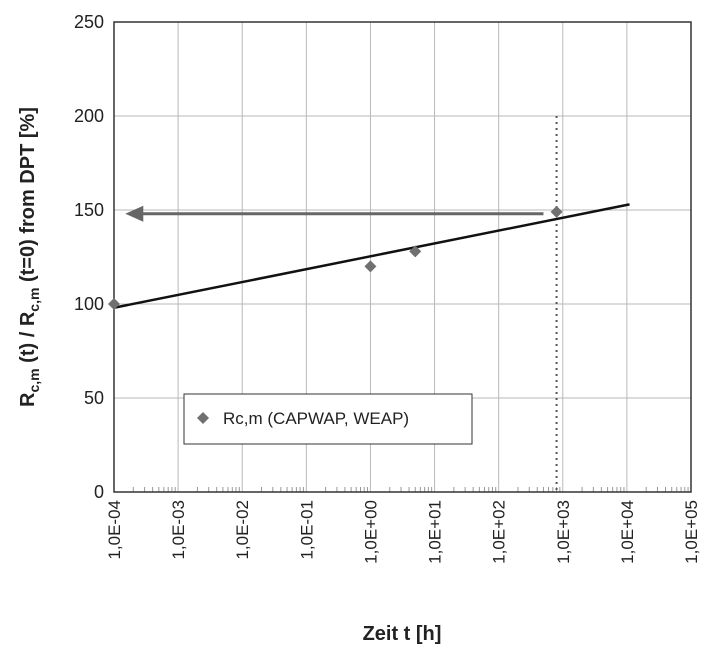  I want to click on y-tick-label: 150, so click(89, 210).